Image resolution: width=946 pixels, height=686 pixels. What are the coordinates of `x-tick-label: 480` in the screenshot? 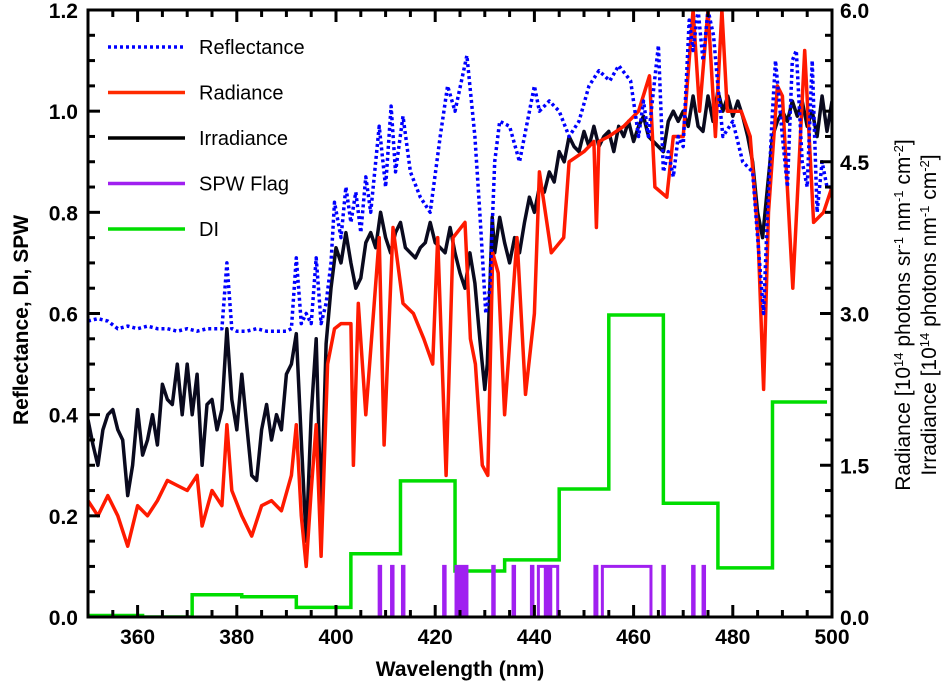 It's located at (732, 637).